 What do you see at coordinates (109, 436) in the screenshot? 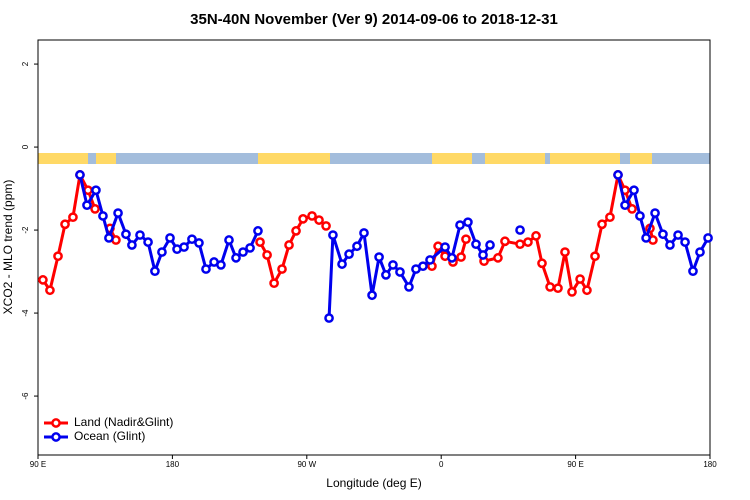
I see `legend-label: Ocean (Glint)` at bounding box center [109, 436].